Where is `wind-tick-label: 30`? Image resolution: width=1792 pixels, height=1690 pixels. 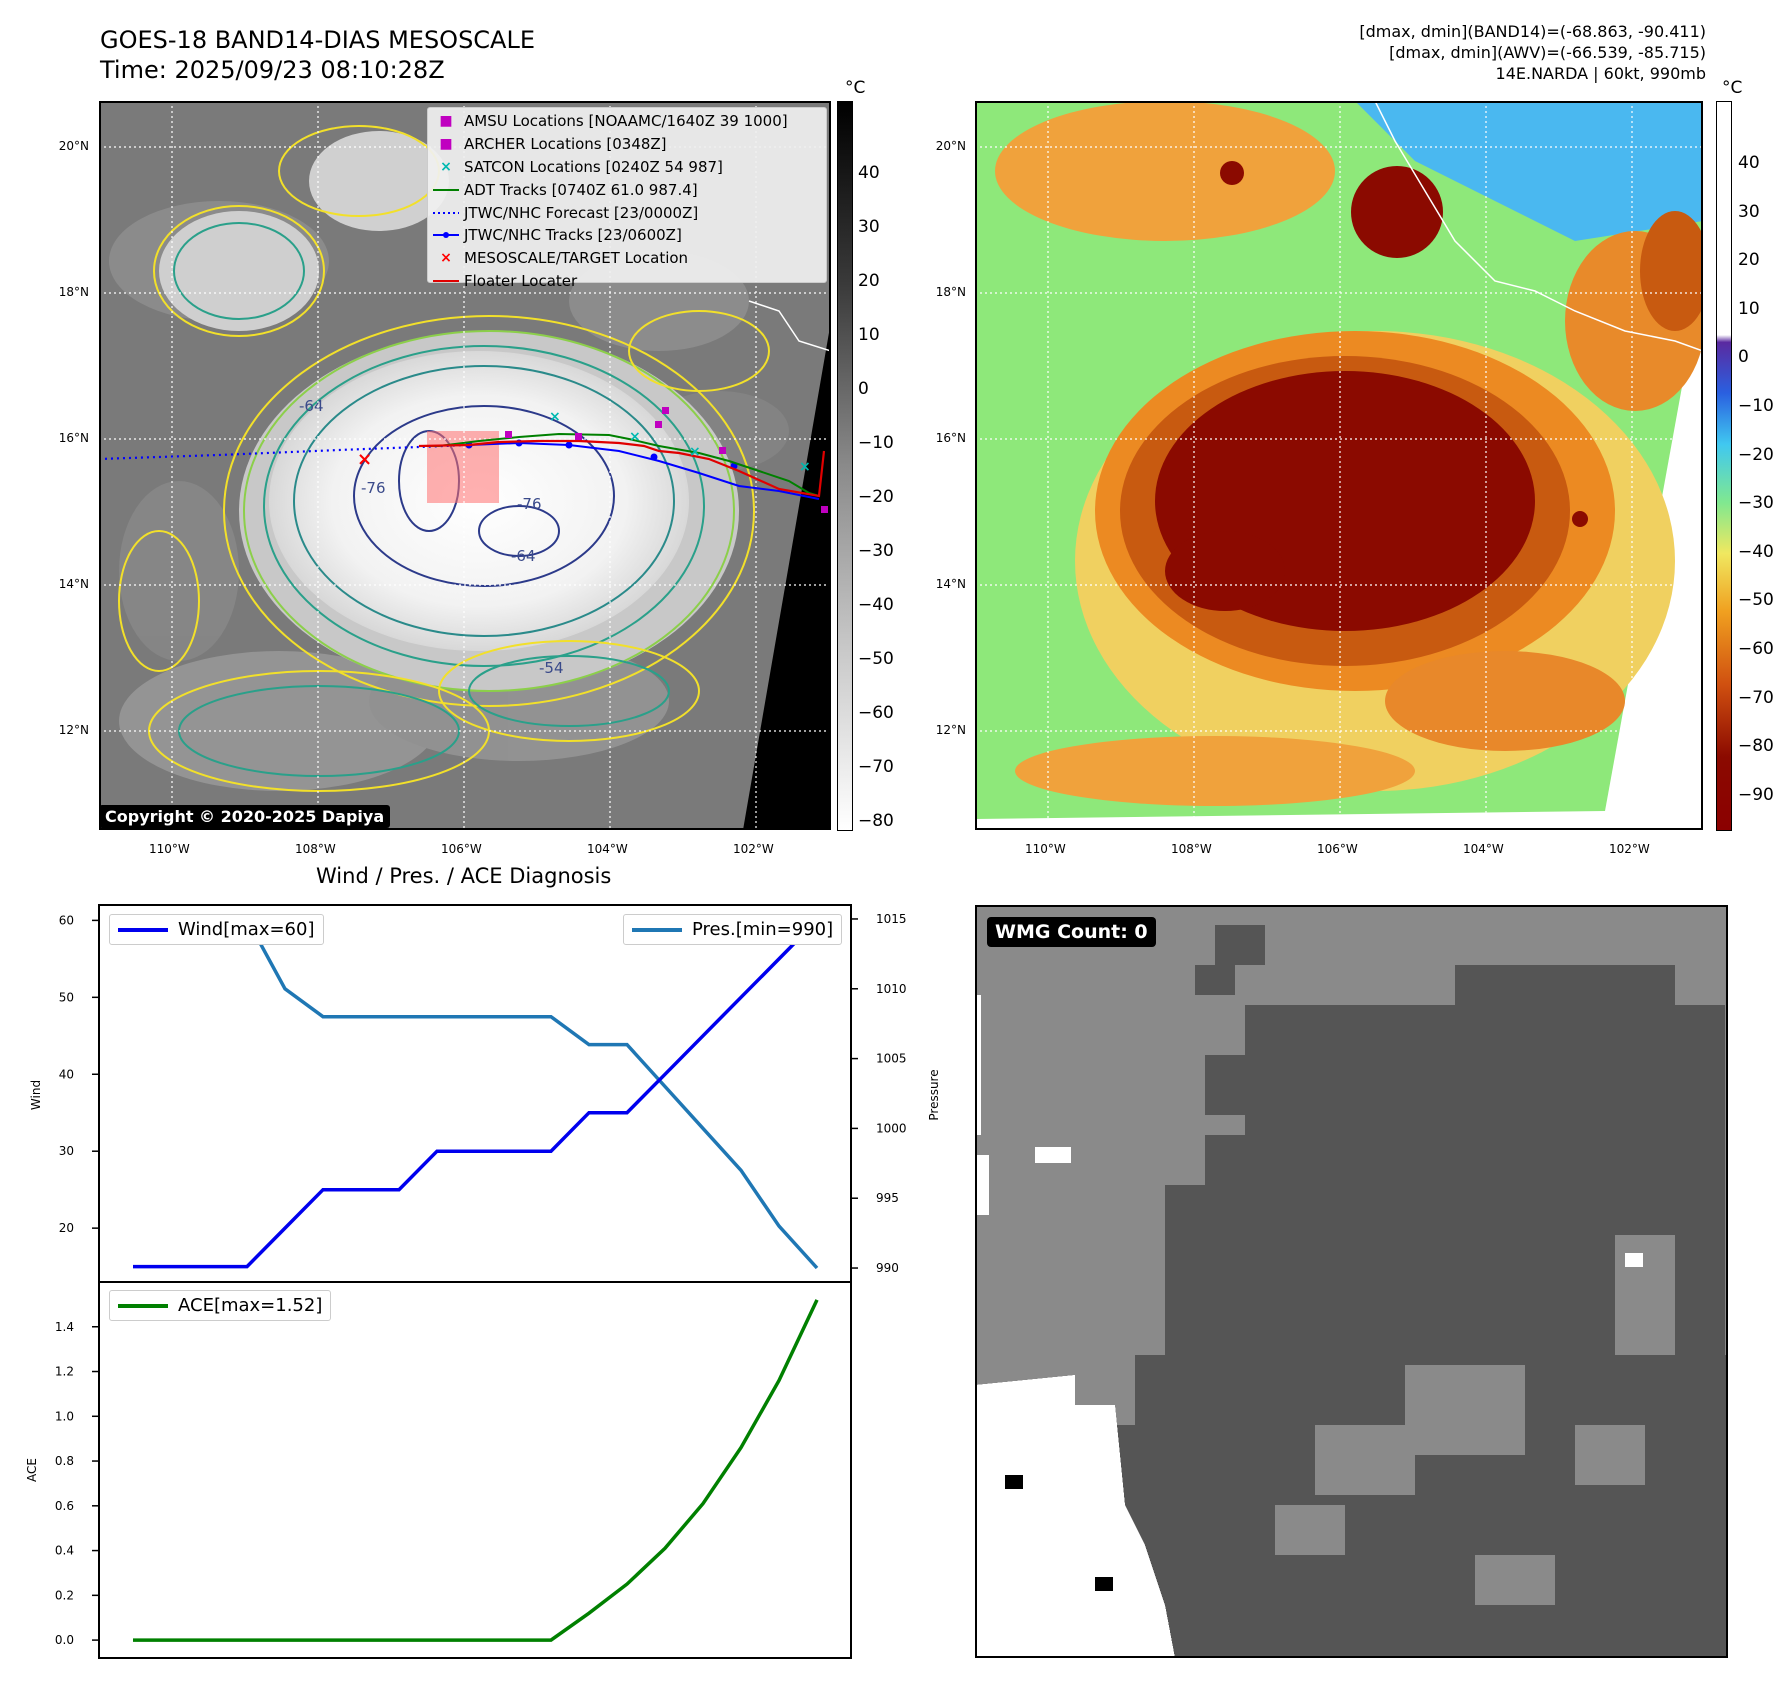
wind-tick-label: 30 is located at coordinates (66, 1151).